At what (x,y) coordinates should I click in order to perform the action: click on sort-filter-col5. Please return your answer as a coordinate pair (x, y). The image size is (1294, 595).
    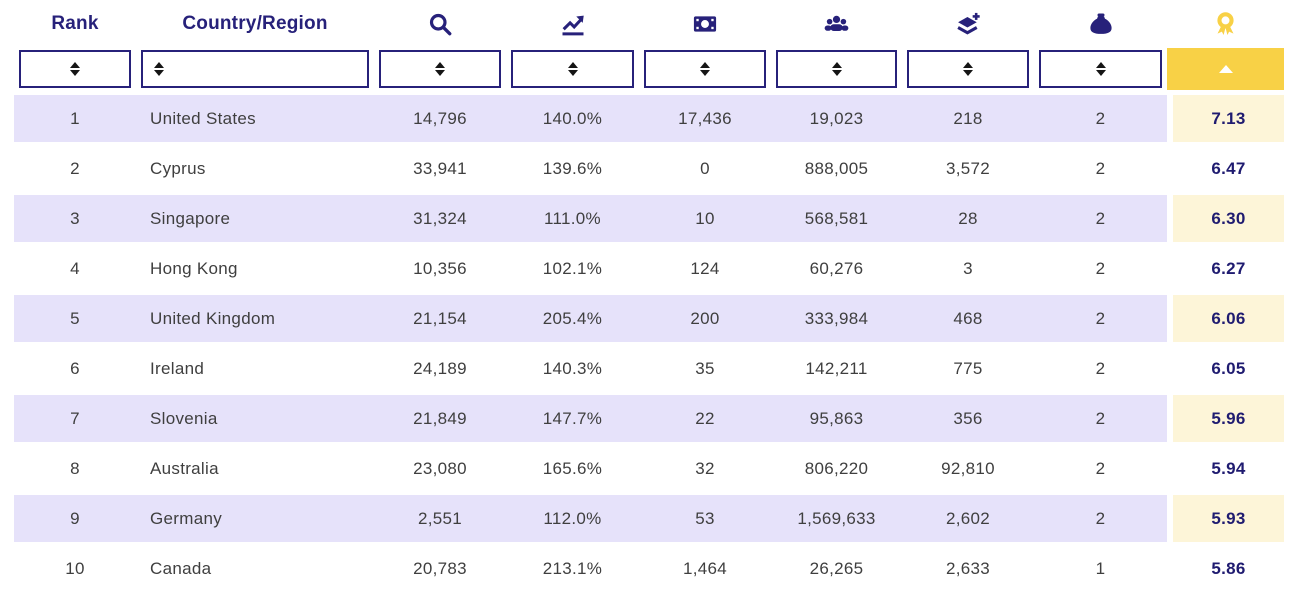
    Looking at the image, I should click on (705, 69).